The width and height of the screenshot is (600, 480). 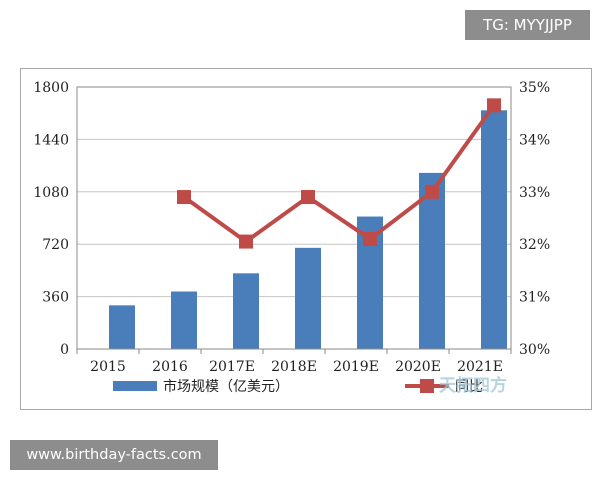 I want to click on x-tick-label: 2016, so click(x=170, y=367).